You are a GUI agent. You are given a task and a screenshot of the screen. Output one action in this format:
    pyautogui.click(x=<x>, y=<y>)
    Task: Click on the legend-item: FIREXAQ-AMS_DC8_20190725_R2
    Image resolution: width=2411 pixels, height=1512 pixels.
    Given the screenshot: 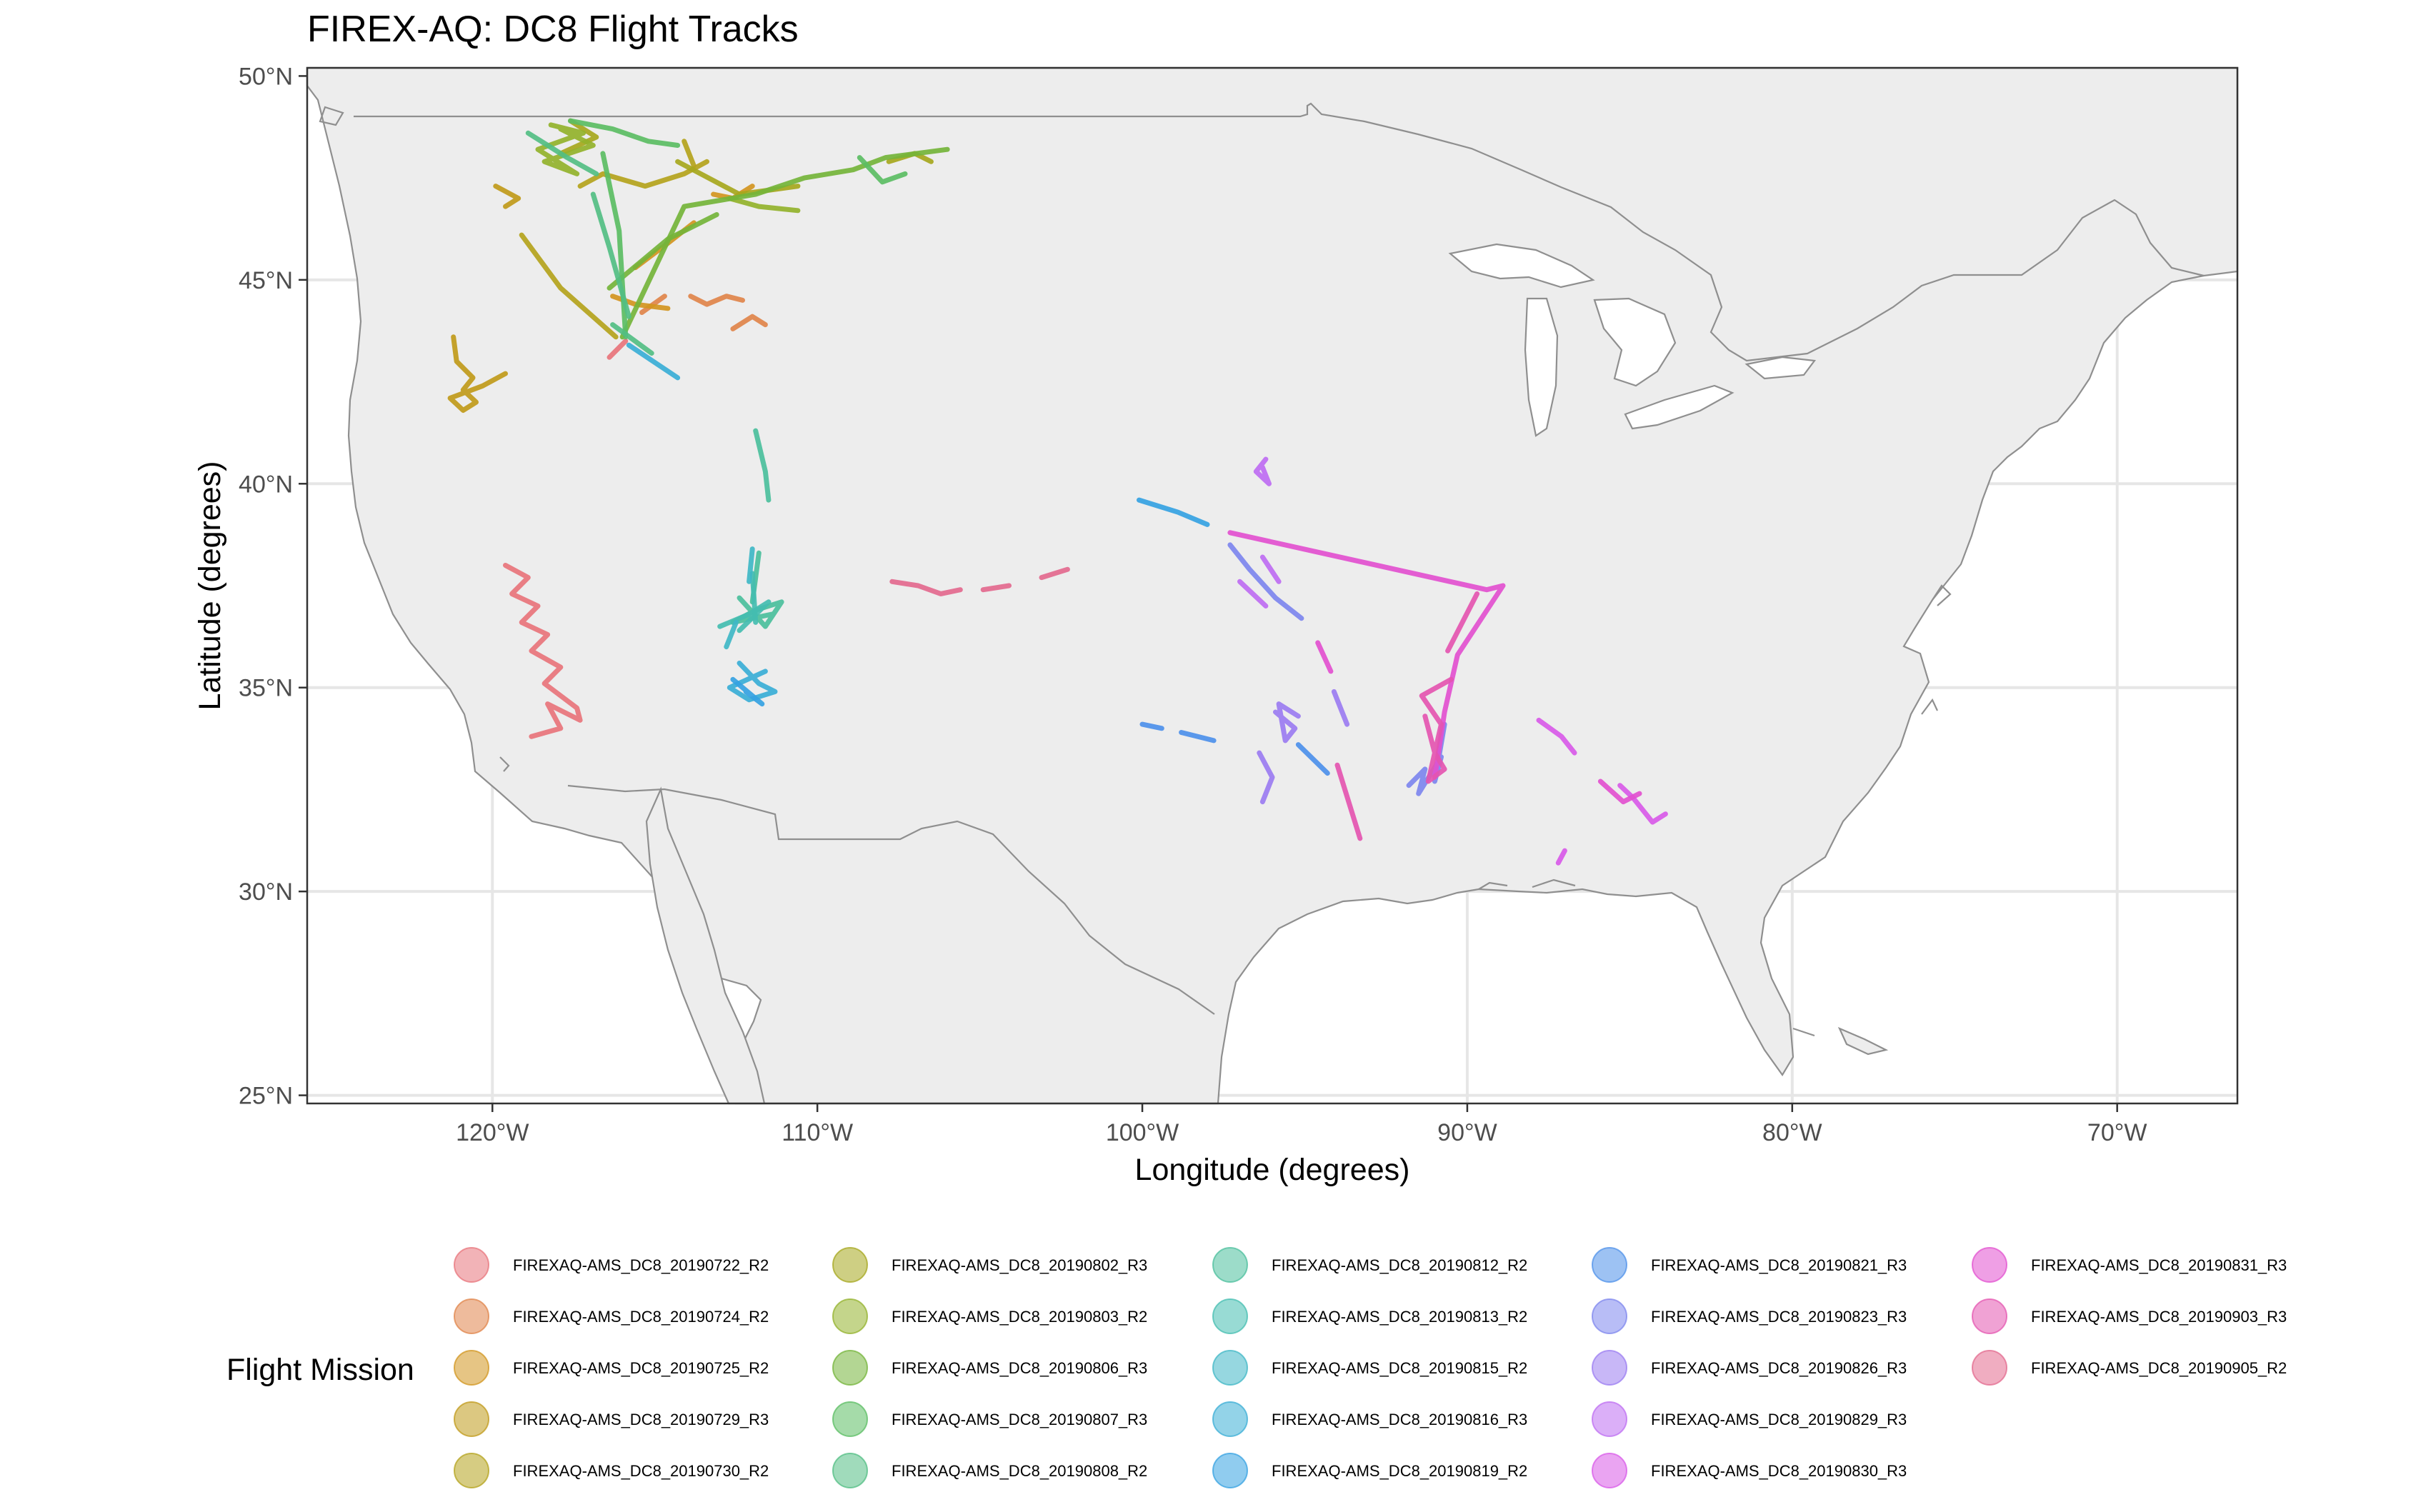 What is the action you would take?
    pyautogui.click(x=611, y=1368)
    